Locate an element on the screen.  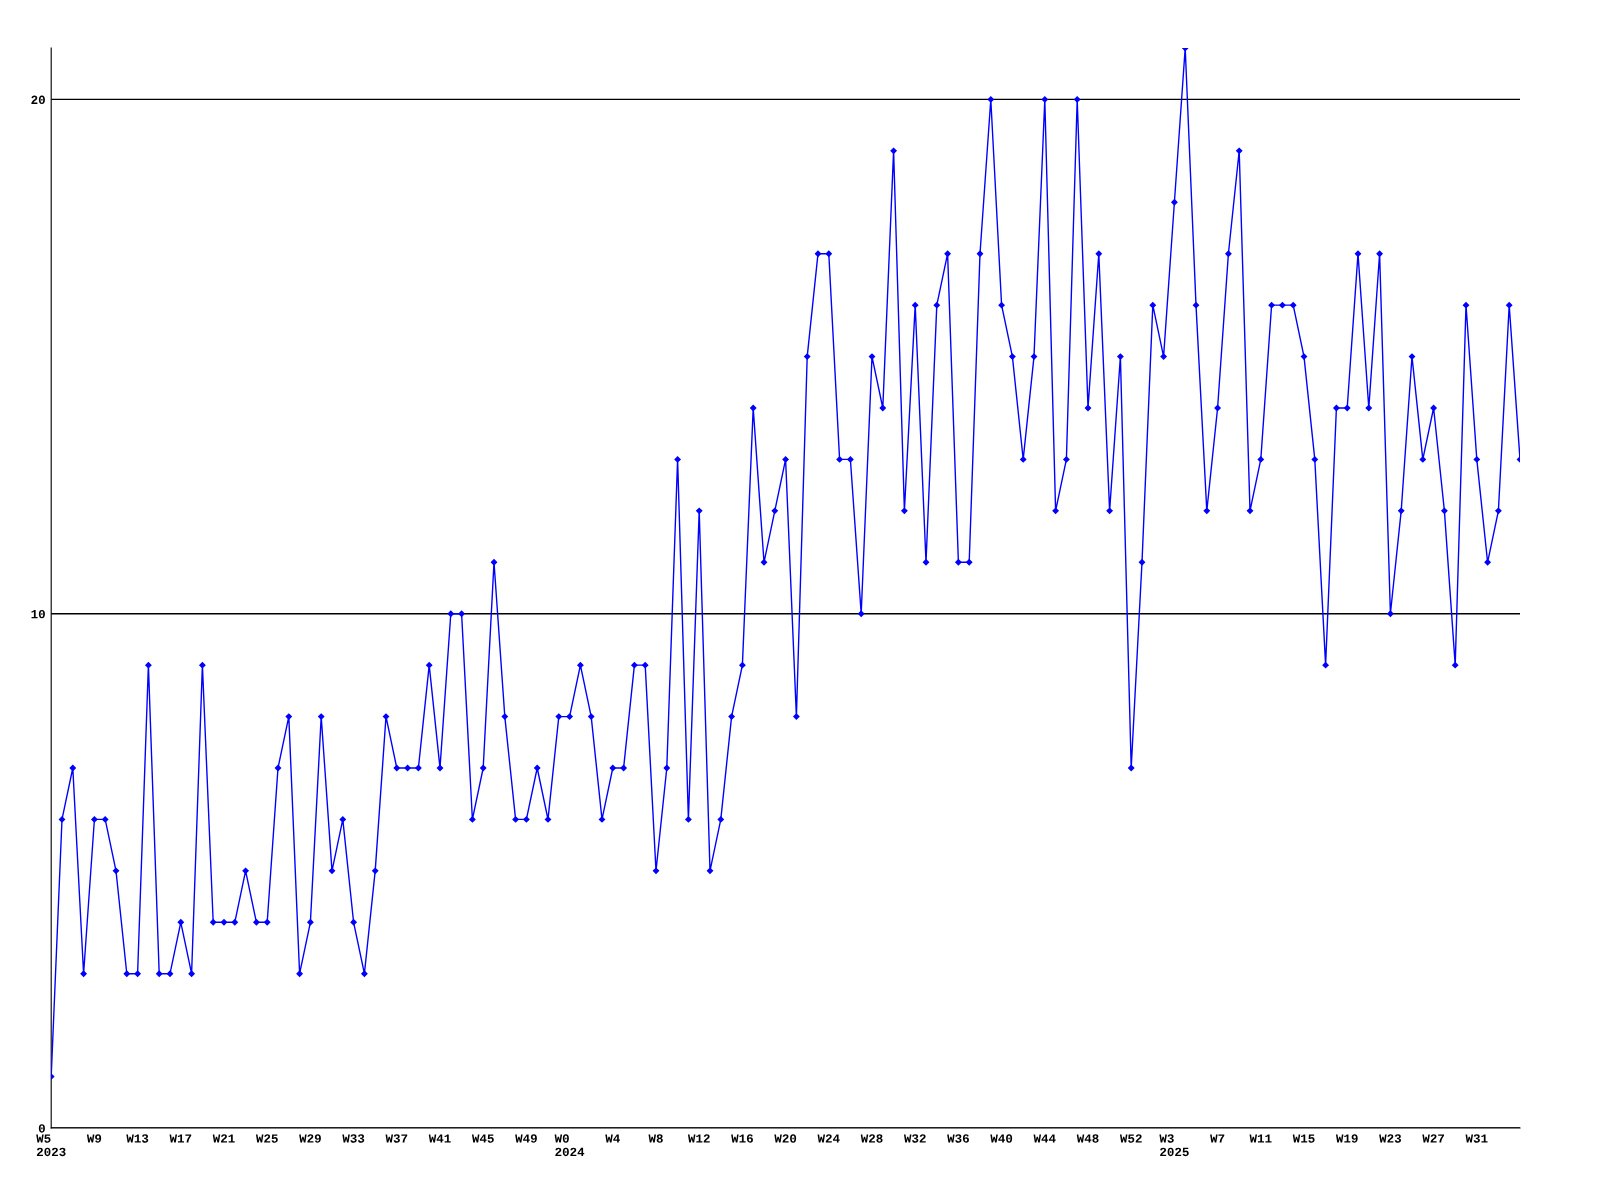
x-tick-label: W25 is located at coordinates (266, 1138).